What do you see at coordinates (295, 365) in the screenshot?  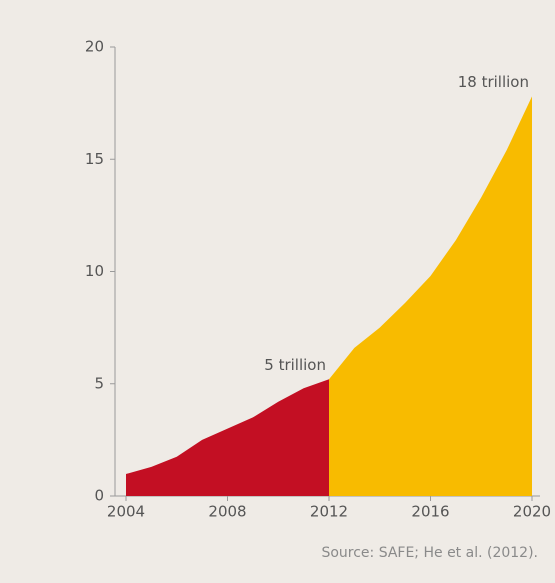 I see `data-label: 5 trillion` at bounding box center [295, 365].